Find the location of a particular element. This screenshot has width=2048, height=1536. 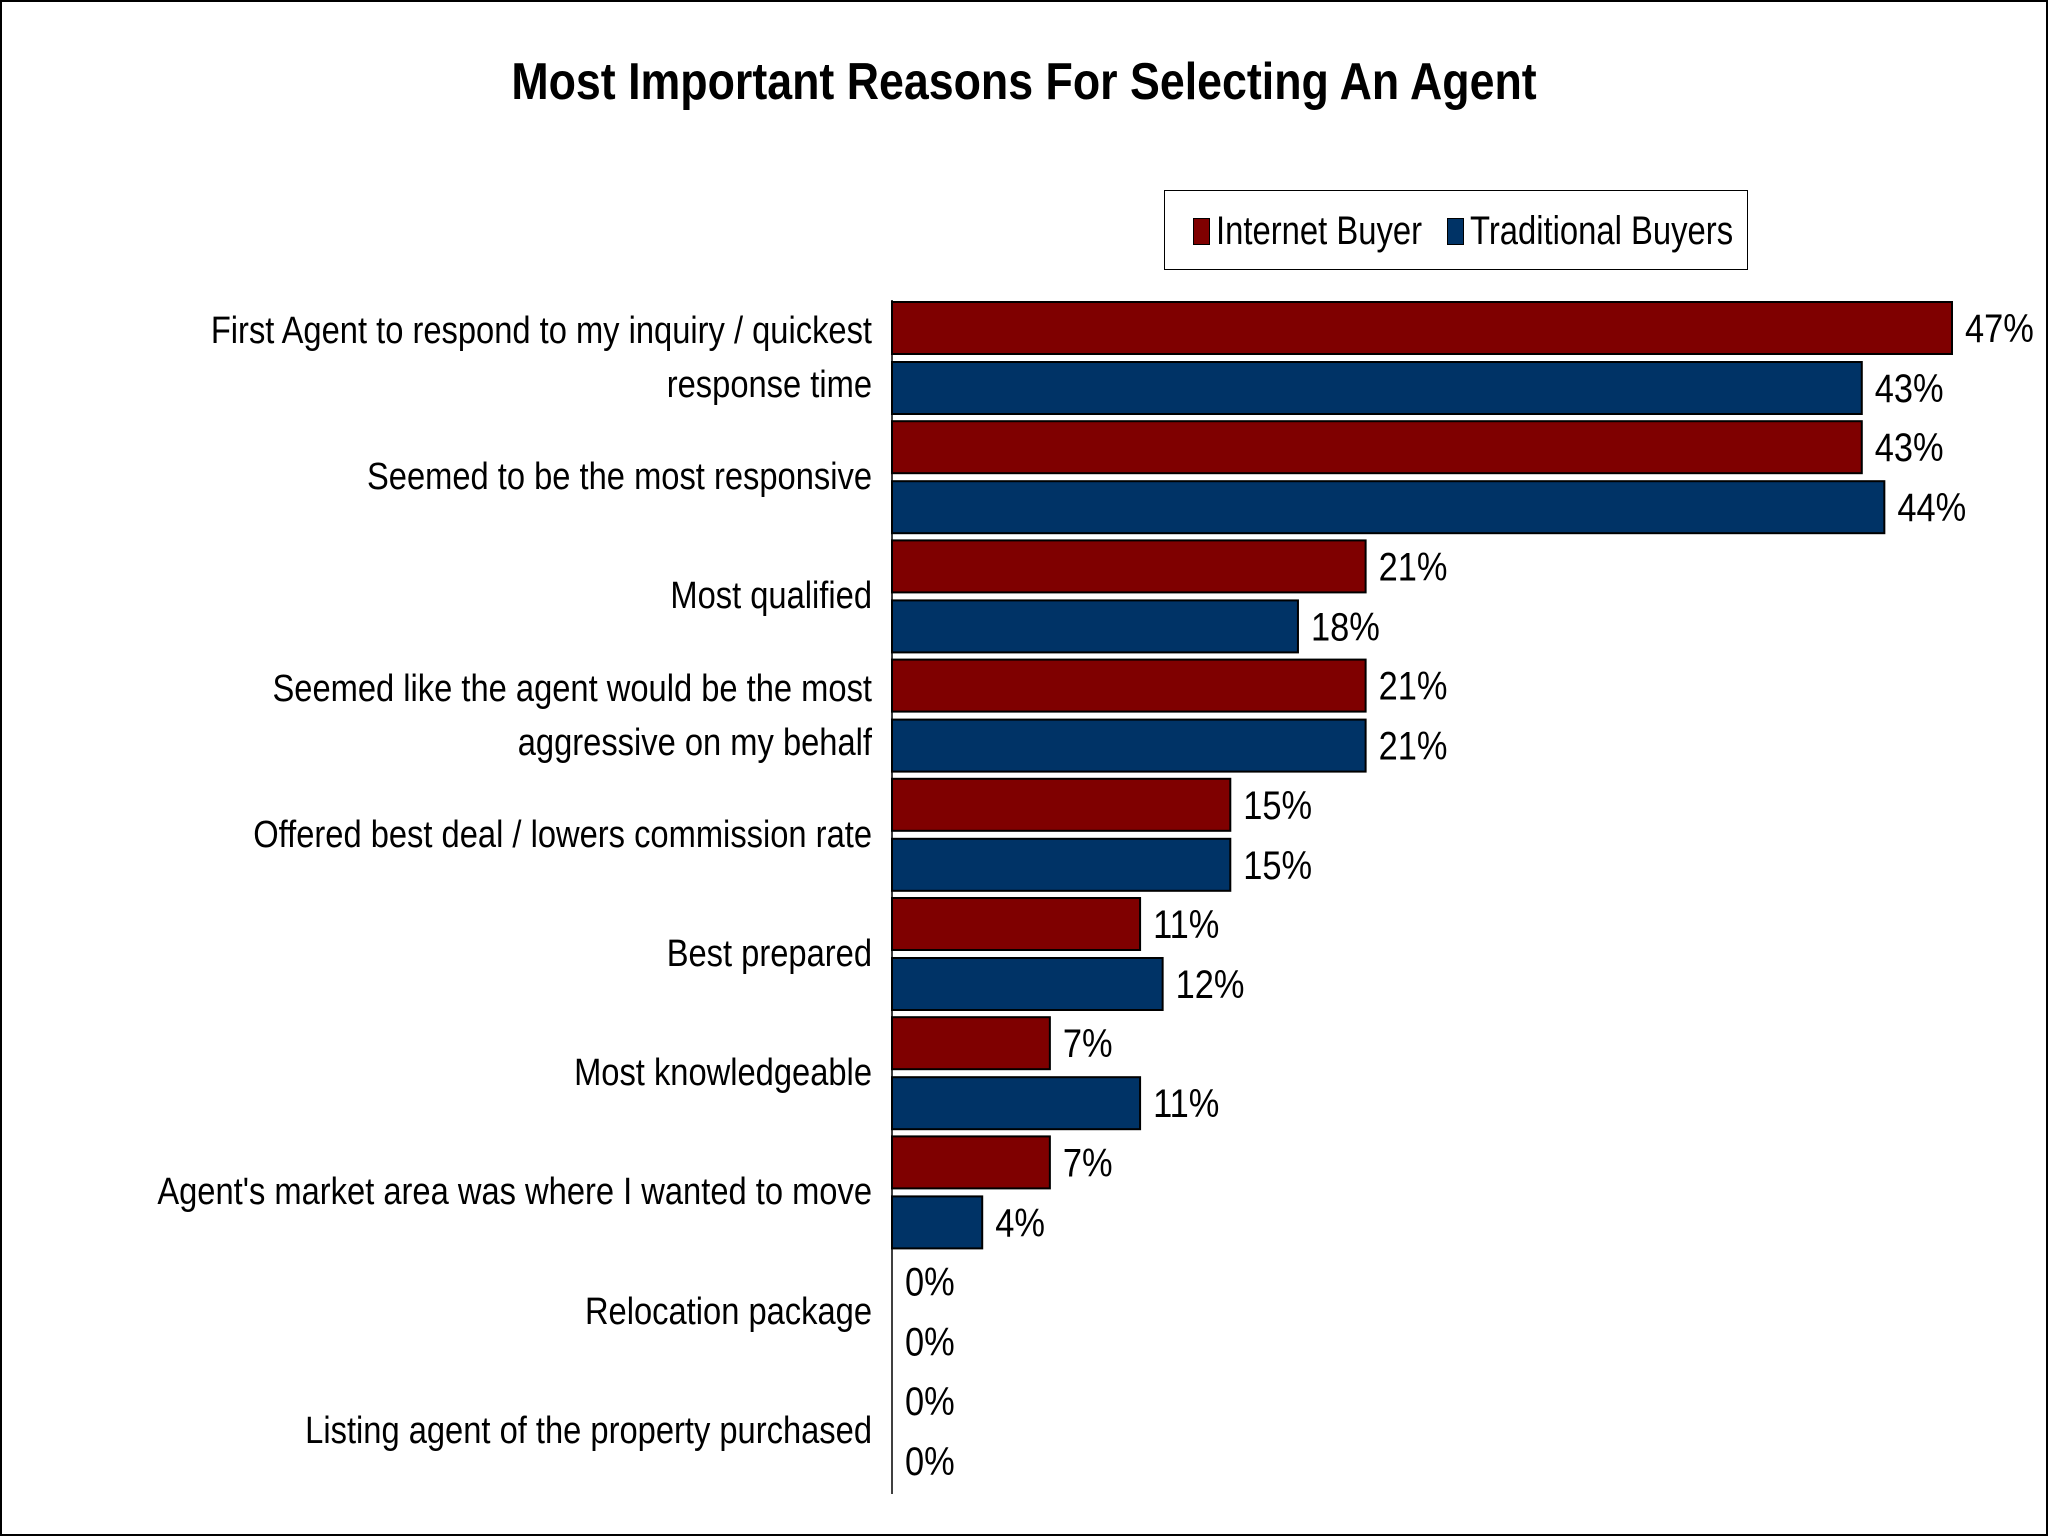

value-label-traditional-buyers-6: 11% is located at coordinates (1186, 1103).